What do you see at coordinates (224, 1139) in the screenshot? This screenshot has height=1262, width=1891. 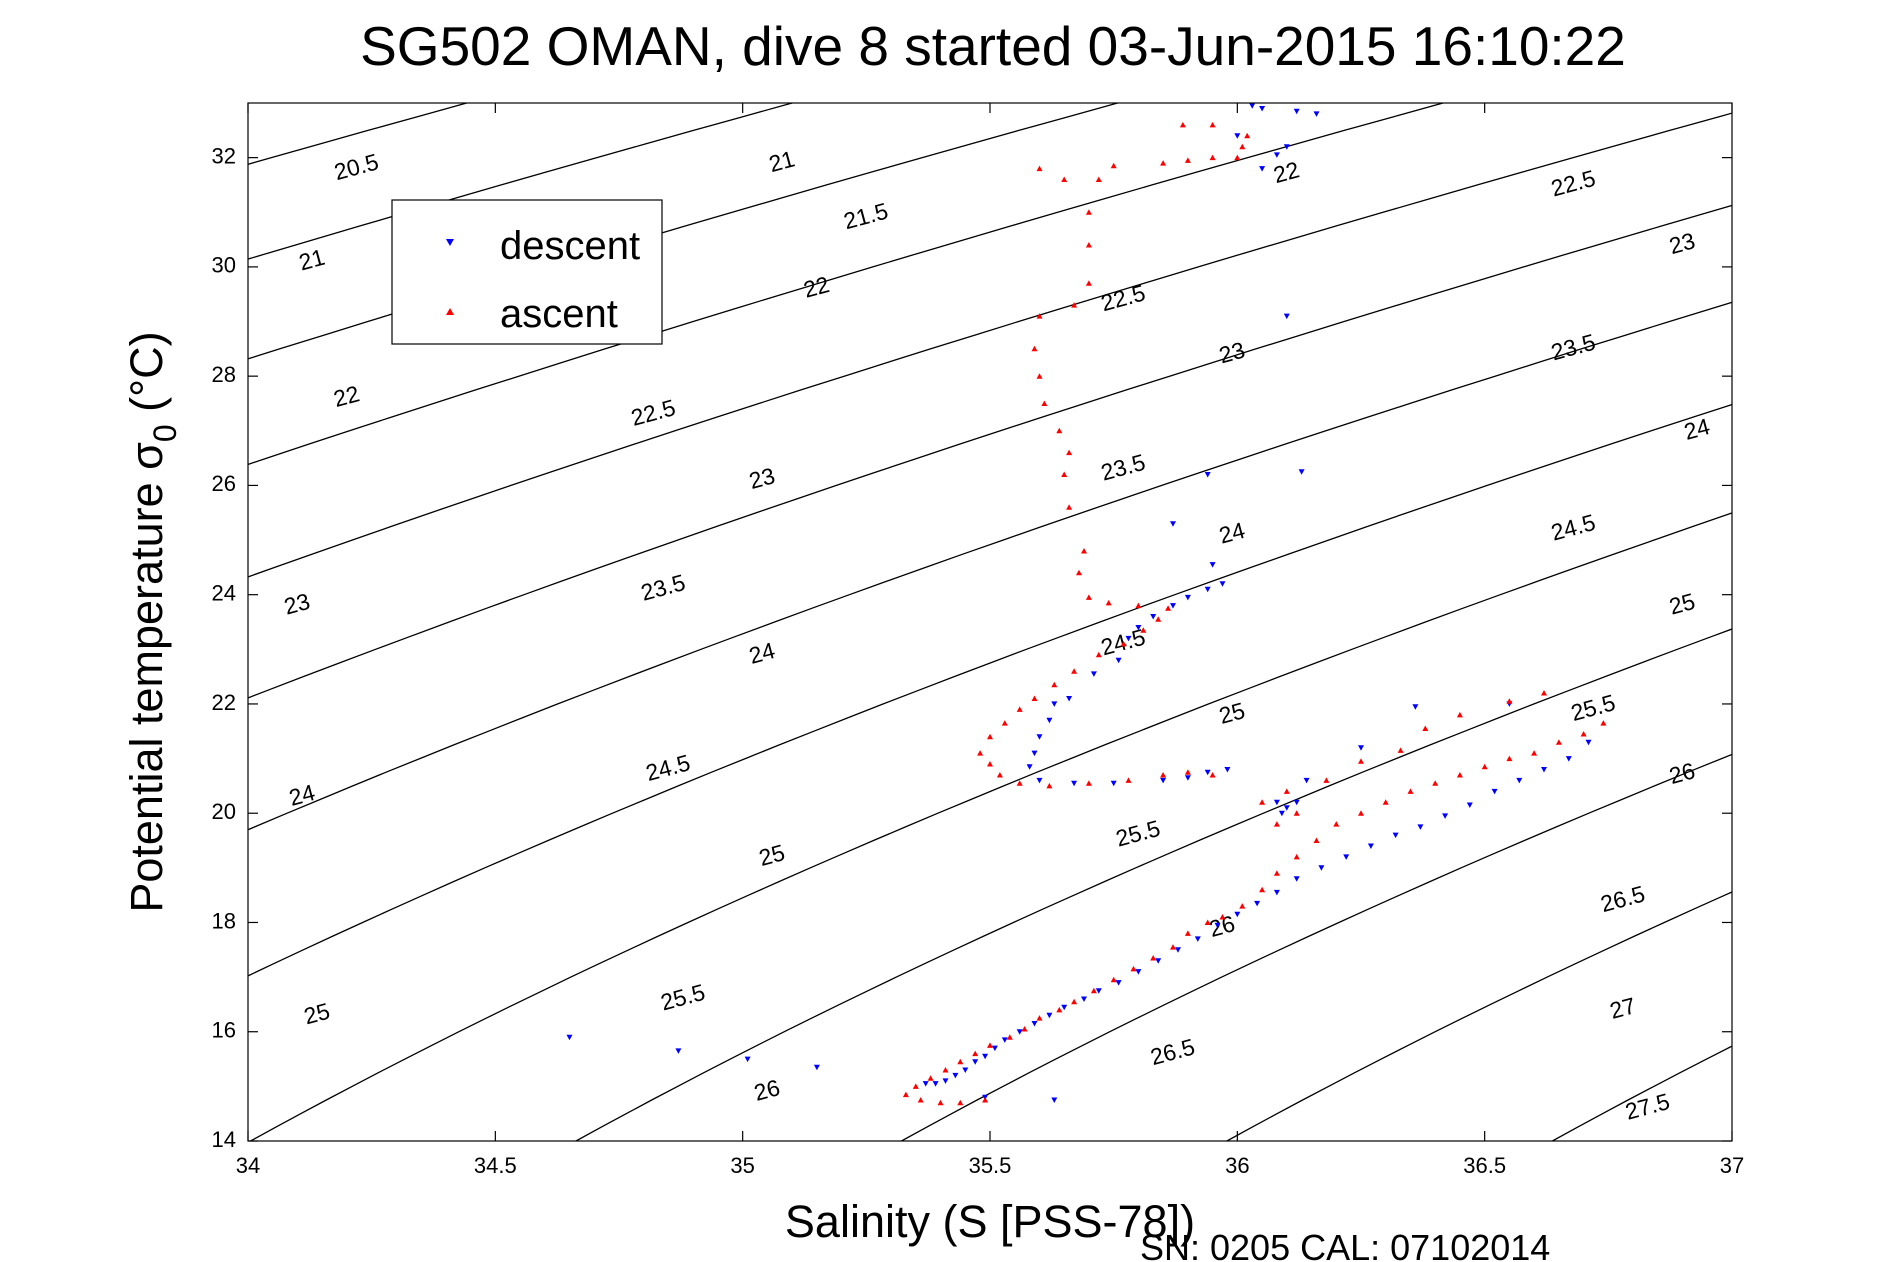 I see `y-tick-label: 14` at bounding box center [224, 1139].